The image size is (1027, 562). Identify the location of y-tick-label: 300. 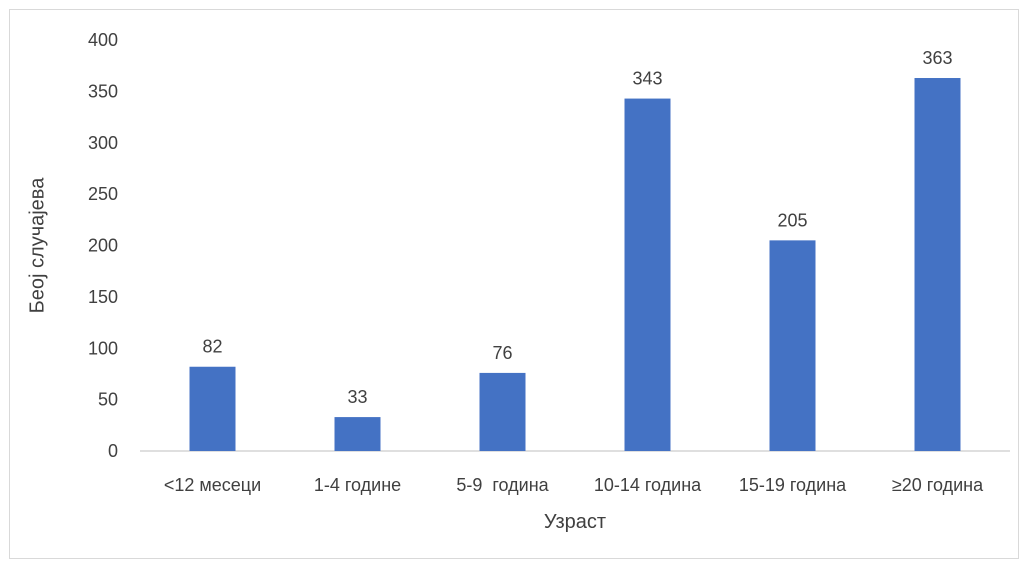
(103, 143).